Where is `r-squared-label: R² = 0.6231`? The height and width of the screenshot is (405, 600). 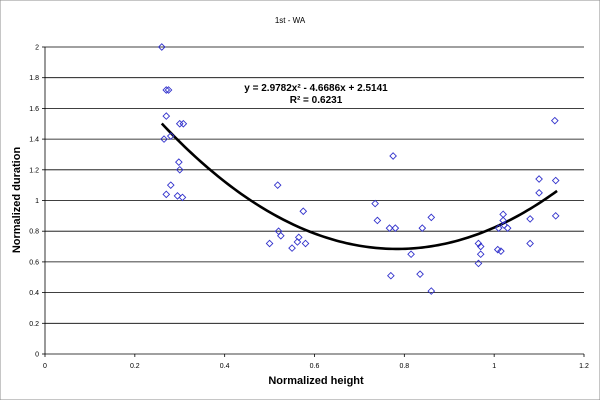 r-squared-label: R² = 0.6231 is located at coordinates (316, 100).